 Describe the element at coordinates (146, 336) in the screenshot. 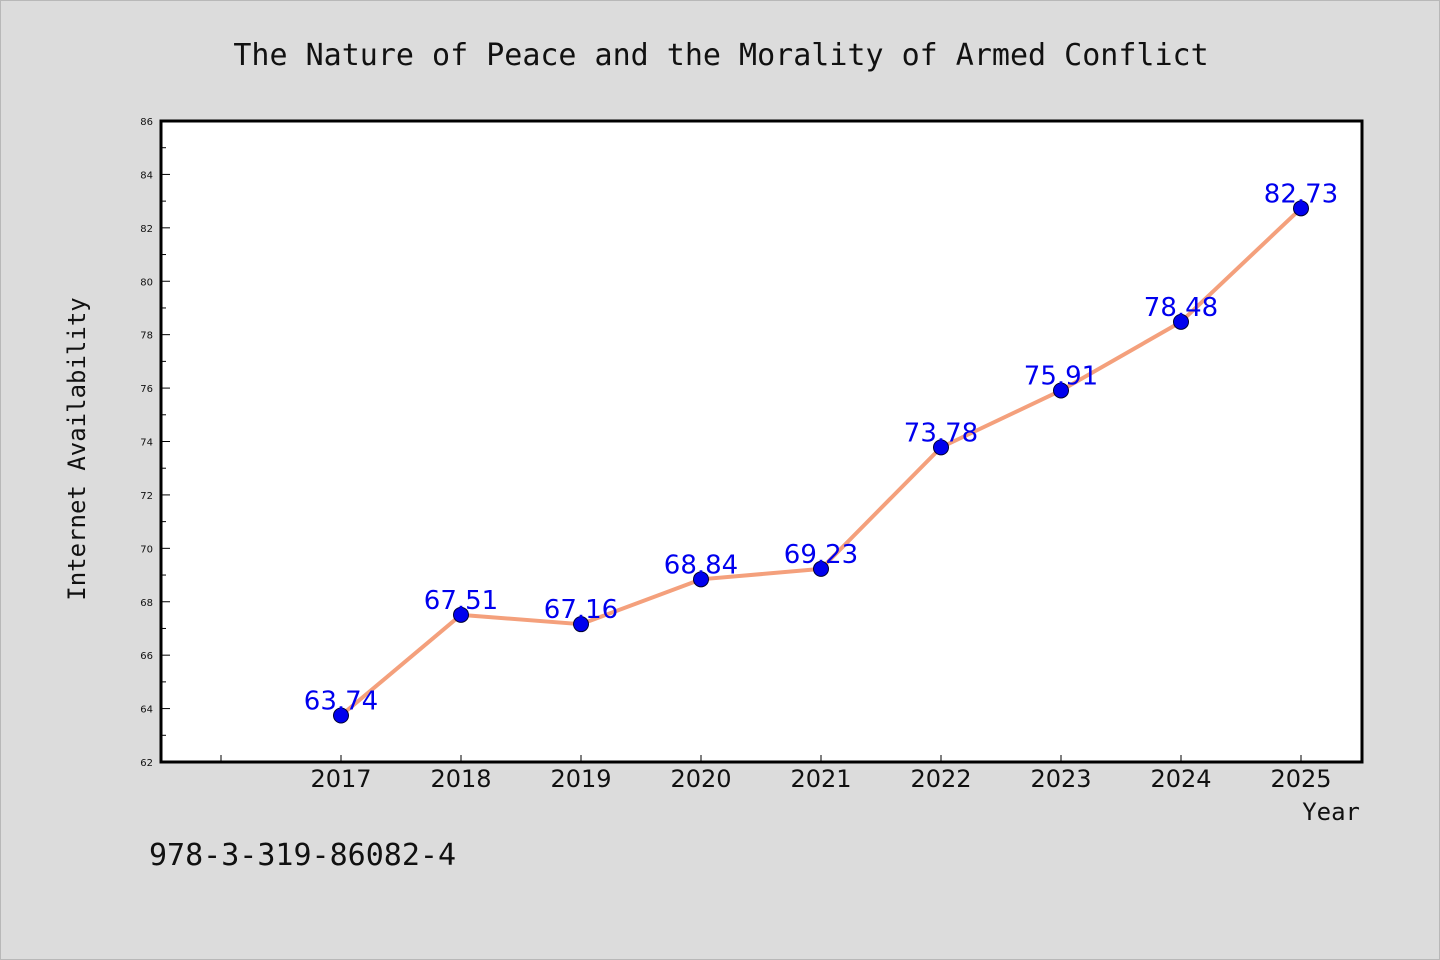

I see `y-tick-label: 78` at that location.